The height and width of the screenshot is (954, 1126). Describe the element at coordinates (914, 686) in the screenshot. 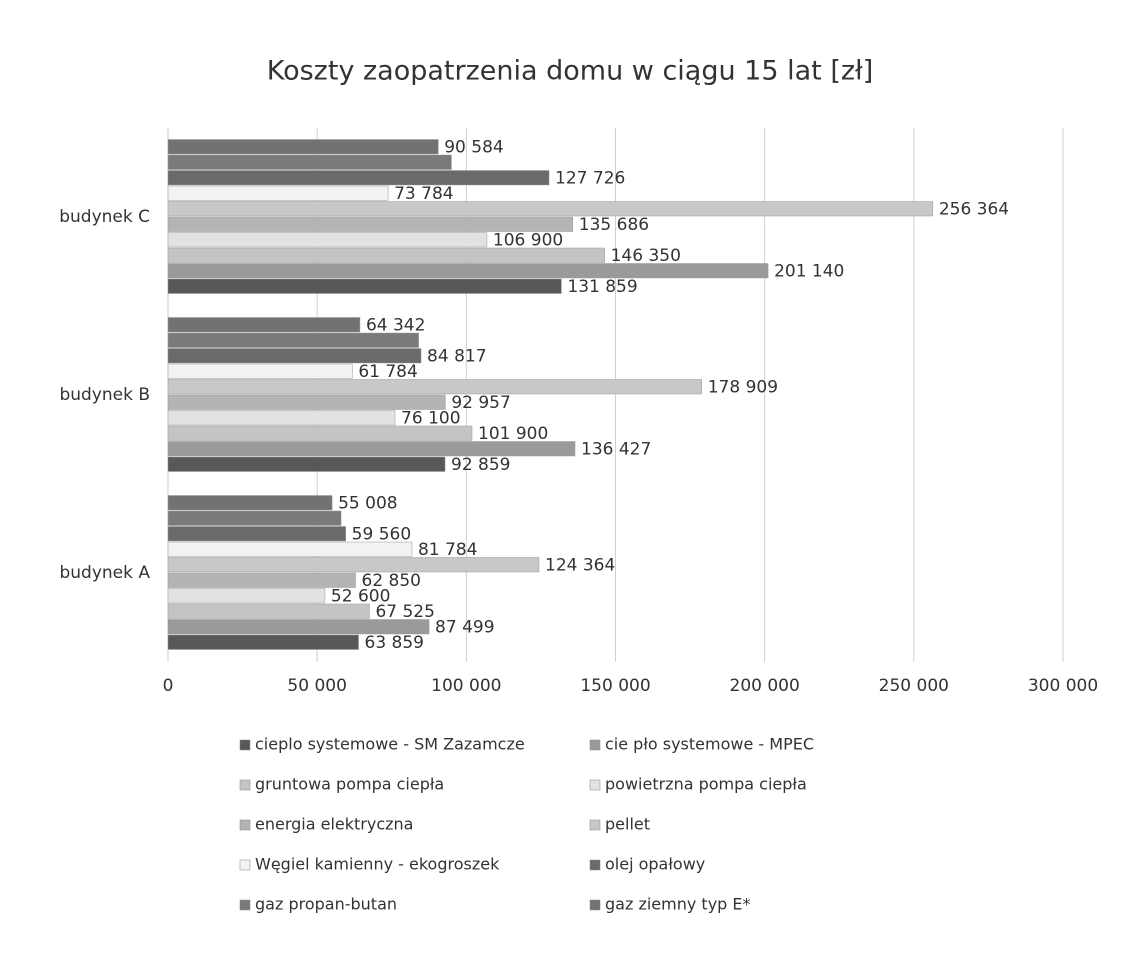

I see `x-tick-label: 250 000` at that location.